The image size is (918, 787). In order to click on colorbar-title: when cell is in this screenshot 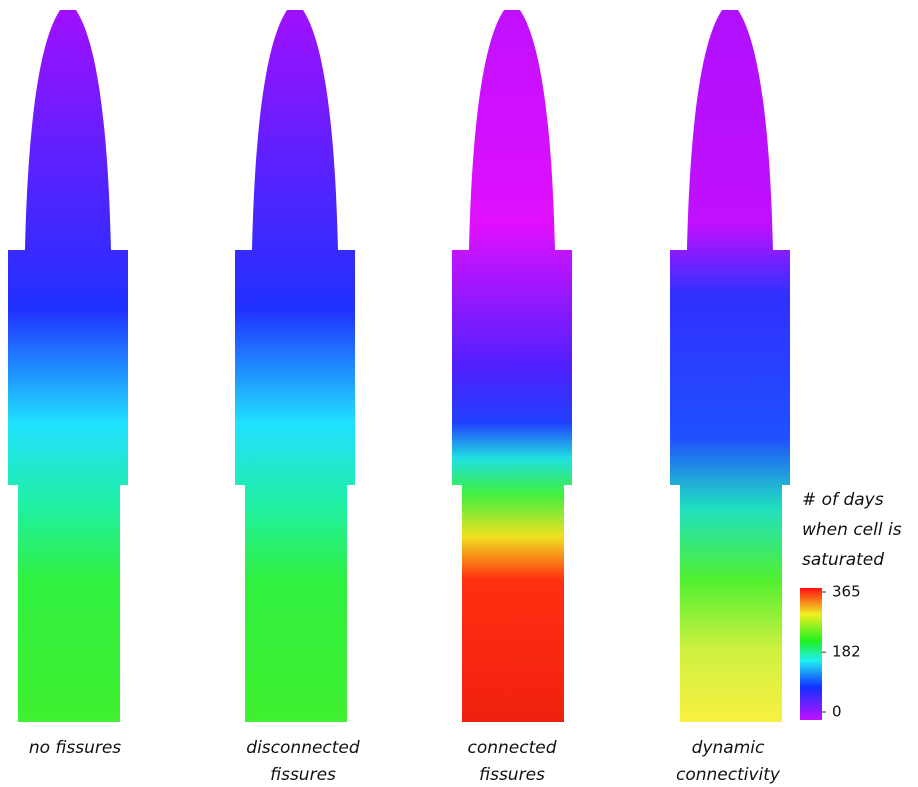, I will do `click(852, 530)`.